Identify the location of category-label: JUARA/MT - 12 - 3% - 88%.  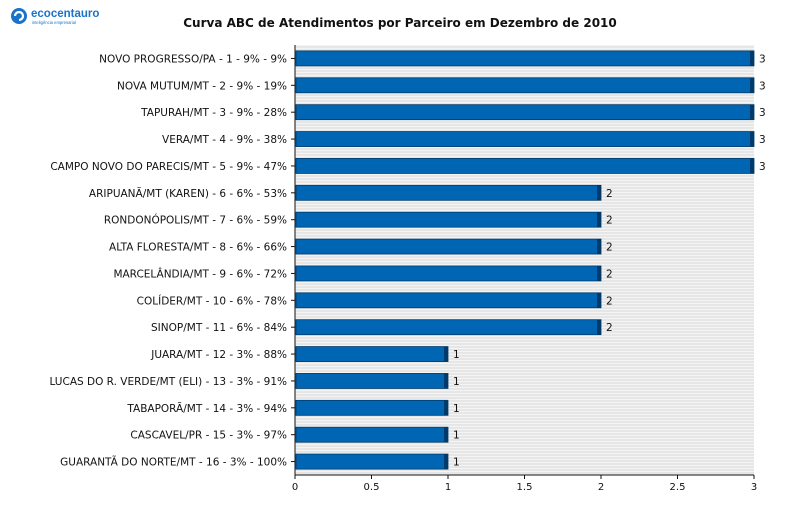
(218, 355).